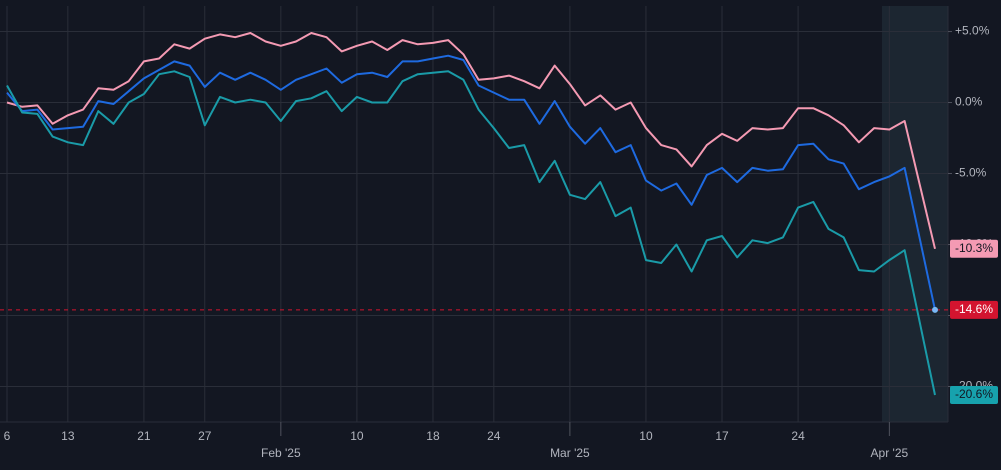 The image size is (1001, 470). What do you see at coordinates (7, 436) in the screenshot?
I see `x-tick-label: 6` at bounding box center [7, 436].